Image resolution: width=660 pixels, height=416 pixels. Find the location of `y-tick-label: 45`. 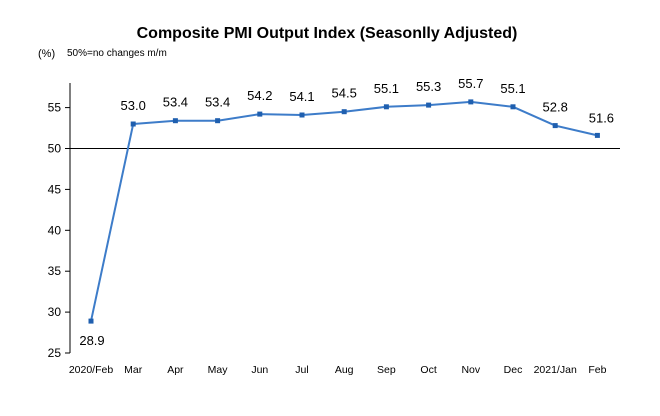

y-tick-label: 45 is located at coordinates (55, 189).